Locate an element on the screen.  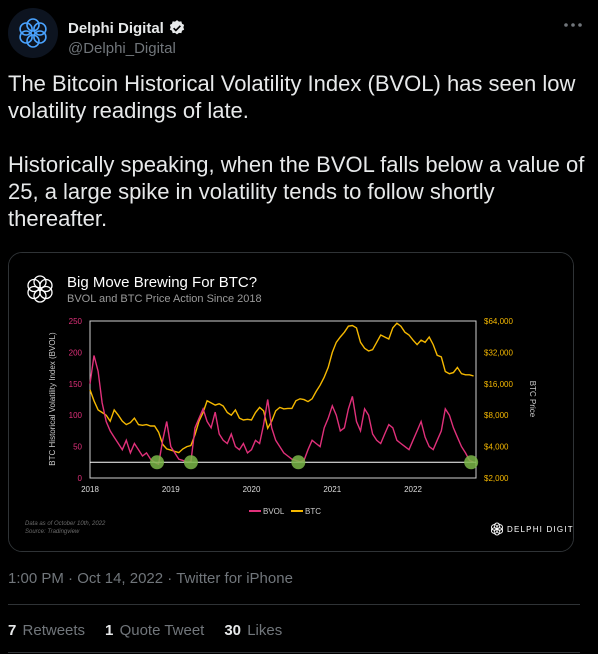
left-tick-label: 50 is located at coordinates (77, 447).